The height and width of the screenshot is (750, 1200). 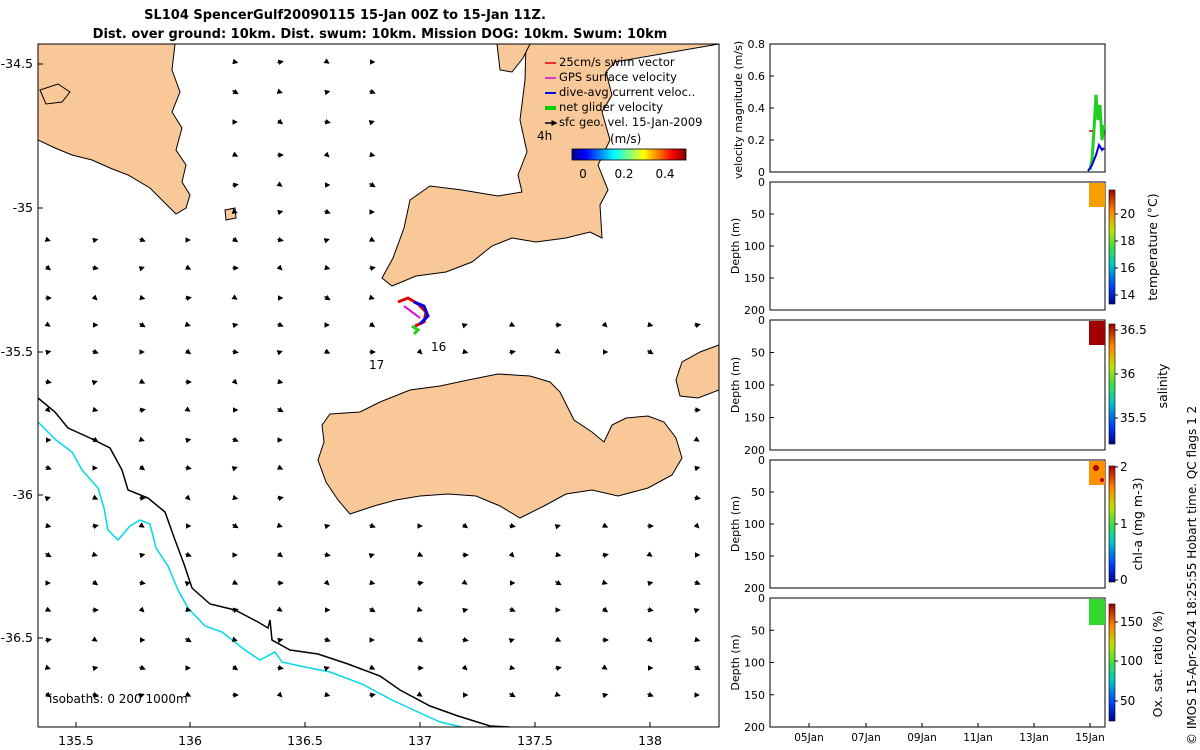 What do you see at coordinates (754, 663) in the screenshot?
I see `depth-tick-label: 100` at bounding box center [754, 663].